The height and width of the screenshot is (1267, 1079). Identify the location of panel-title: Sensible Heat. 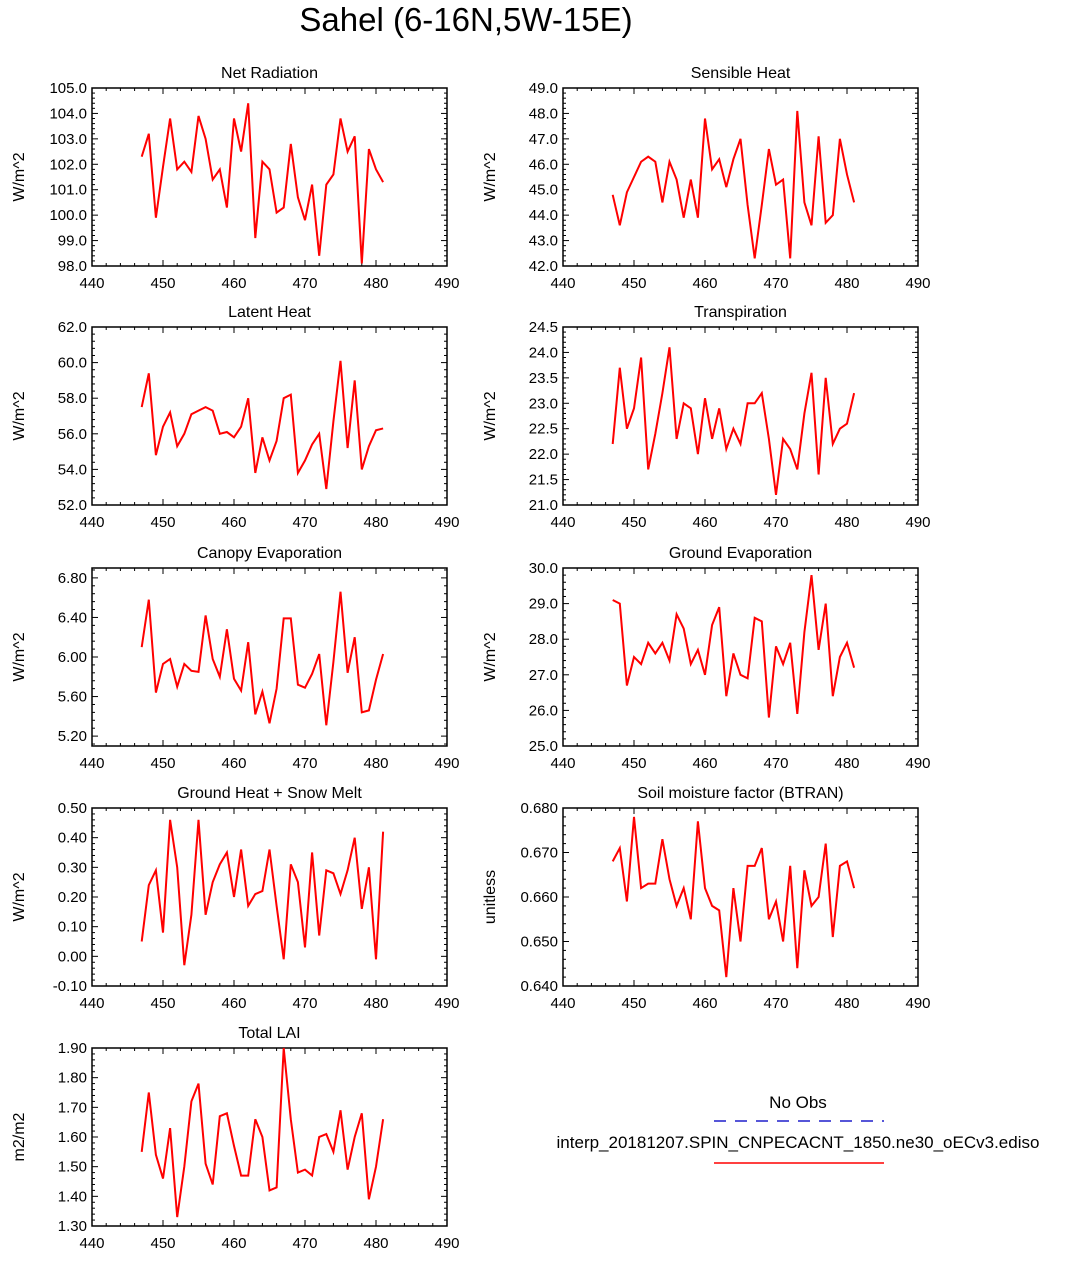
(741, 73).